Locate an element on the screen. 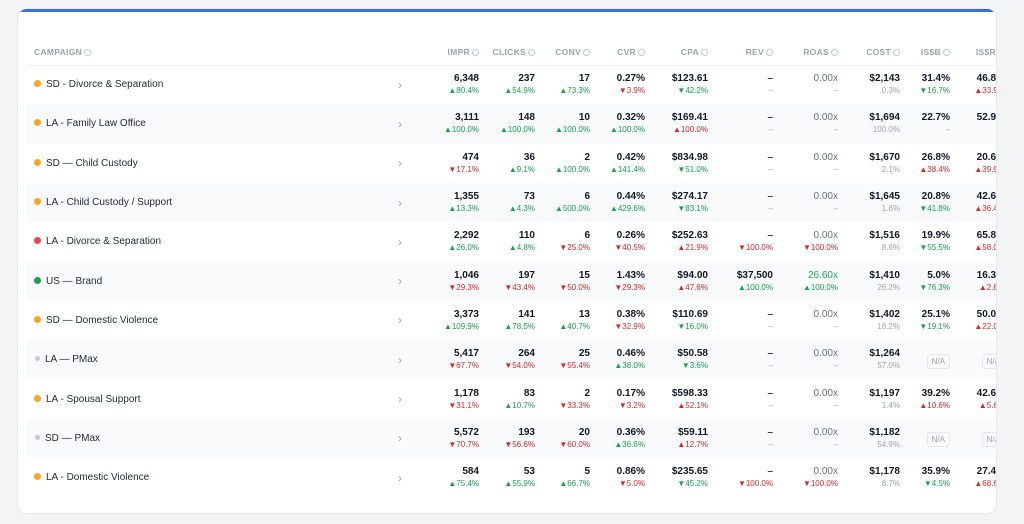 This screenshot has height=524, width=1024. isr-cell: 16.3%▲2.8% is located at coordinates (975, 280).